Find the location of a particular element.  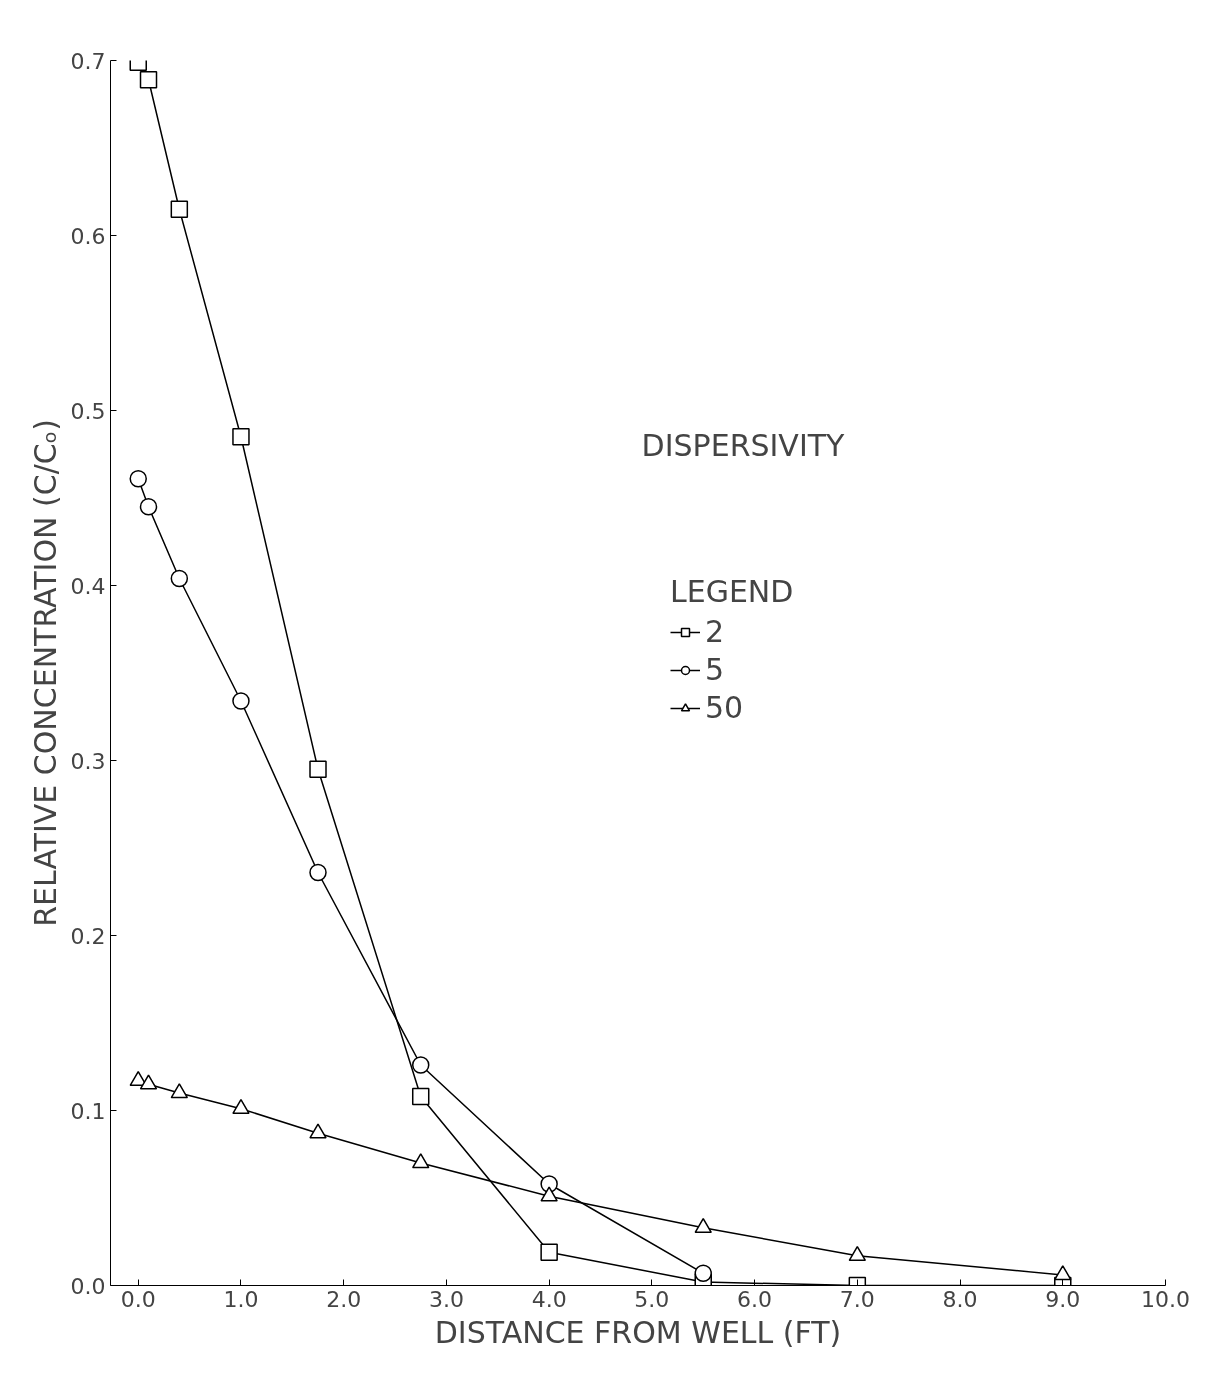

legend-label: 5 is located at coordinates (715, 669).